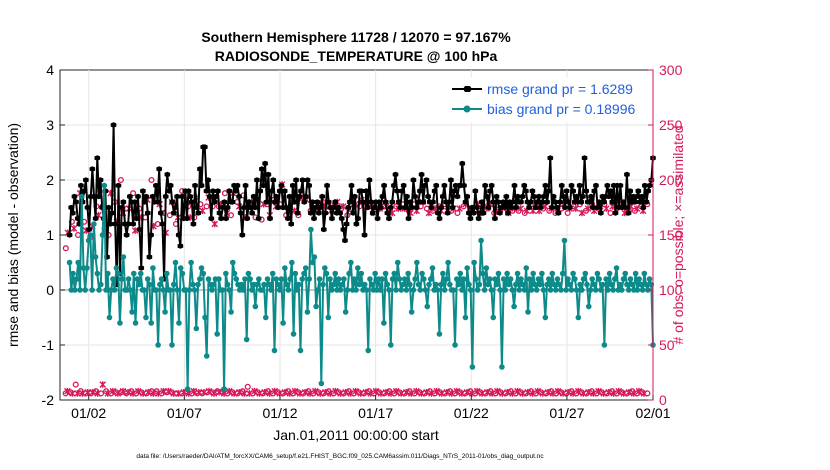 This screenshot has width=830, height=470. I want to click on left-tick-label: 1, so click(50, 235).